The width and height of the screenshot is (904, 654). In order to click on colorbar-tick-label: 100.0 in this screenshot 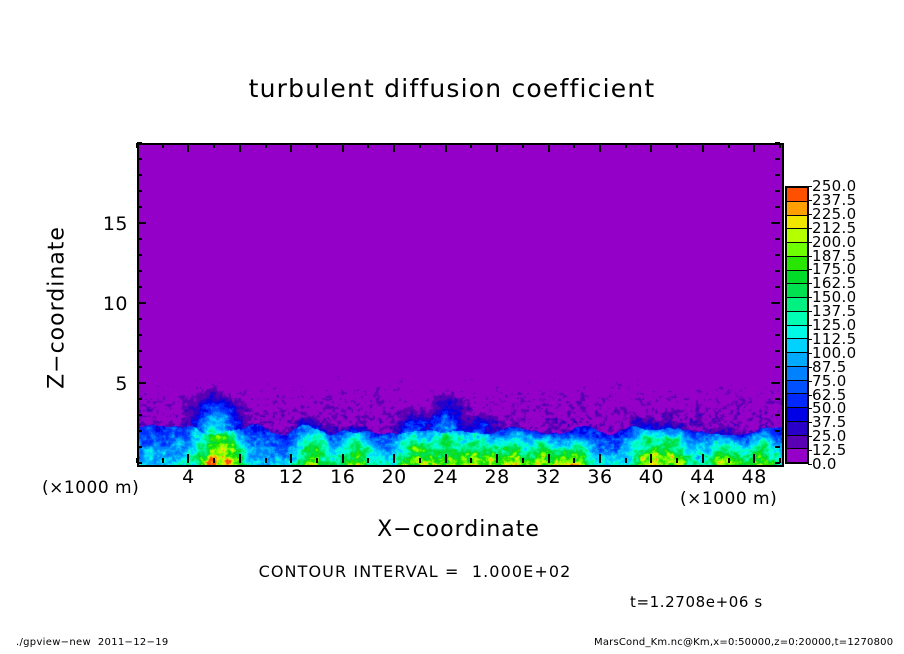, I will do `click(834, 352)`.